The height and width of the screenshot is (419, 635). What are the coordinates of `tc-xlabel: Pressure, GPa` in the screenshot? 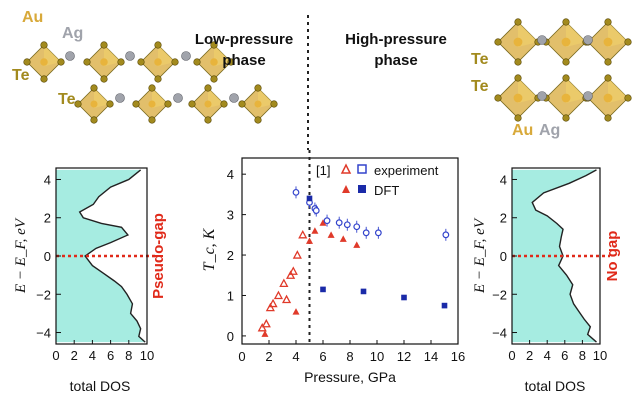 It's located at (350, 377).